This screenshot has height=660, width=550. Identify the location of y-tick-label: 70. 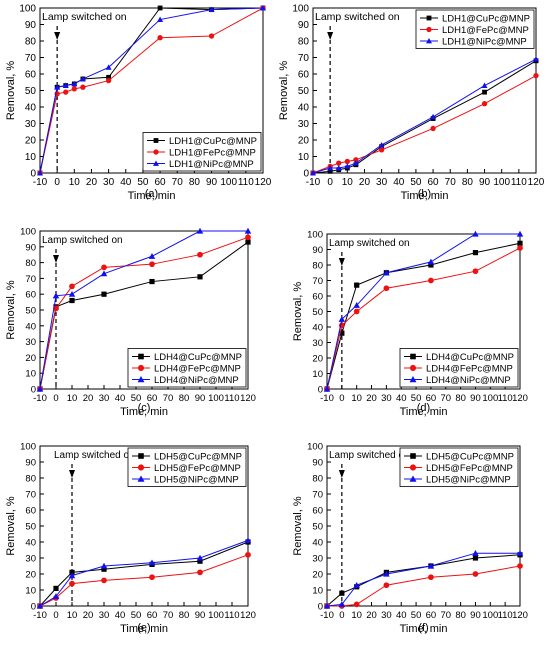
(30, 495).